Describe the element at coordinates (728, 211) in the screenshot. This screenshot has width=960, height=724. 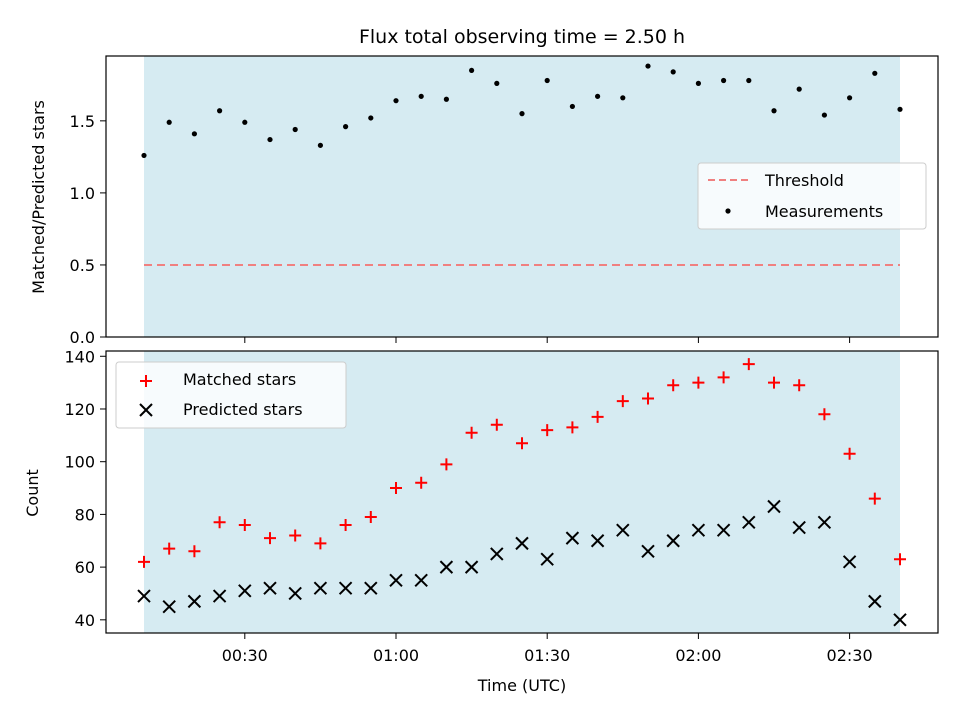
I see `legend-measurements-swatch` at that location.